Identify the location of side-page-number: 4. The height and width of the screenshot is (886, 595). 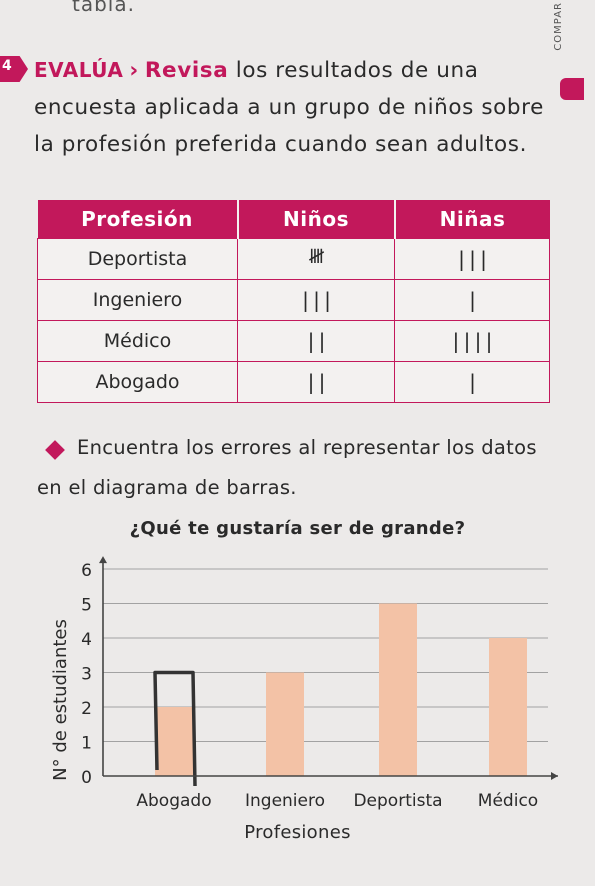
(7, 66).